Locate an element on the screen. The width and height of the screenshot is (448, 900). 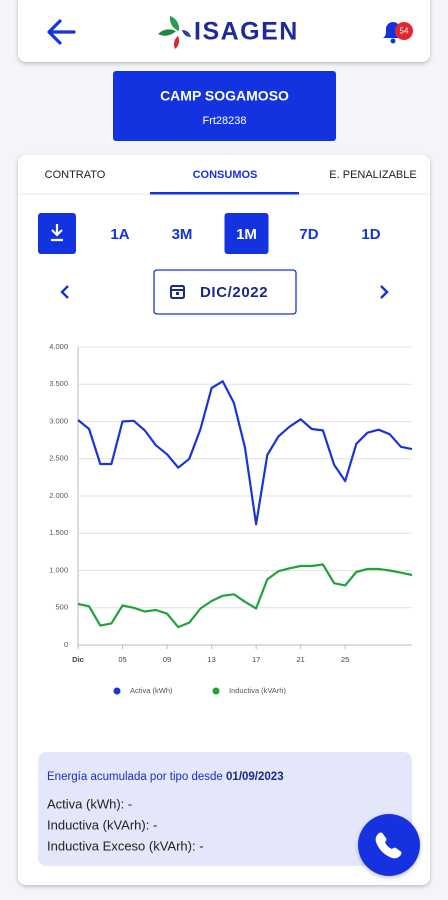
tab-indicator is located at coordinates (224, 193).